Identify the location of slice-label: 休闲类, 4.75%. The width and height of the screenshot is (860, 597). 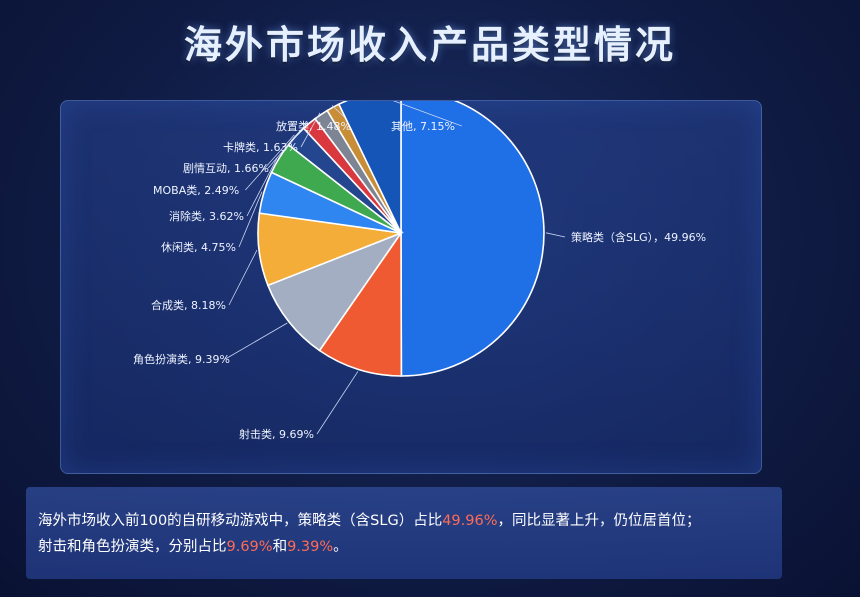
(198, 247).